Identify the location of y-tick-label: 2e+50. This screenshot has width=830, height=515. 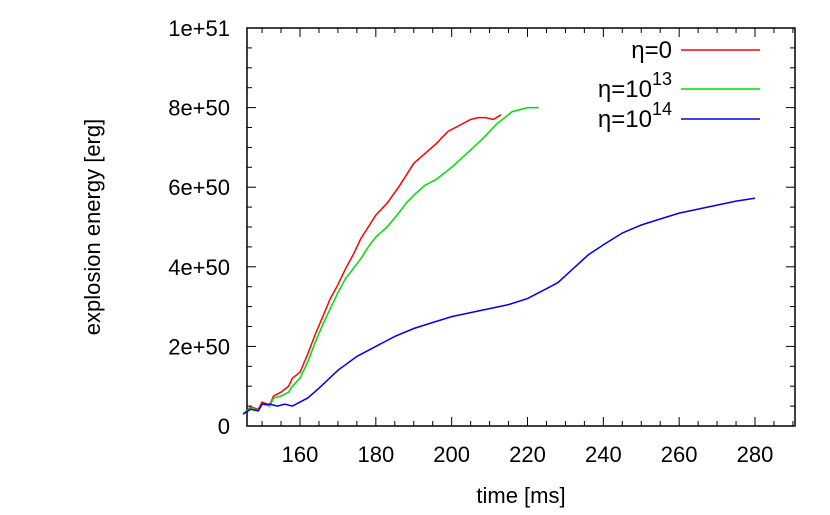
(199, 346).